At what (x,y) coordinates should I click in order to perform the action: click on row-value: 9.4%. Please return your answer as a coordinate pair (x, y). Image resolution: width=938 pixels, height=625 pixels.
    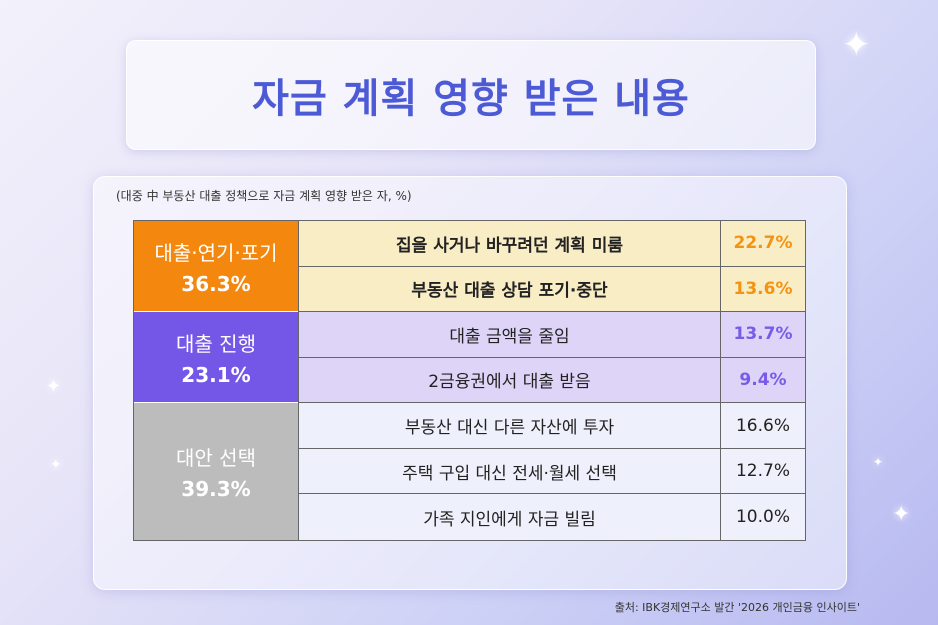
    Looking at the image, I should click on (762, 380).